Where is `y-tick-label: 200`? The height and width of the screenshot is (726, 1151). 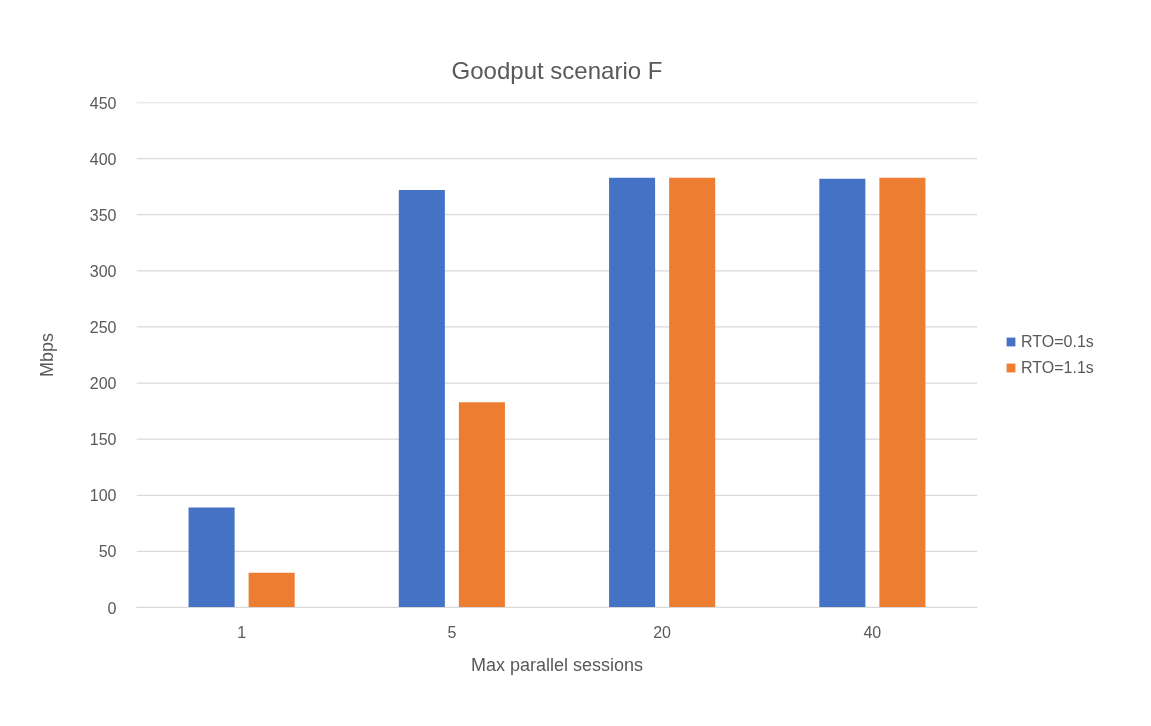
y-tick-label: 200 is located at coordinates (103, 384).